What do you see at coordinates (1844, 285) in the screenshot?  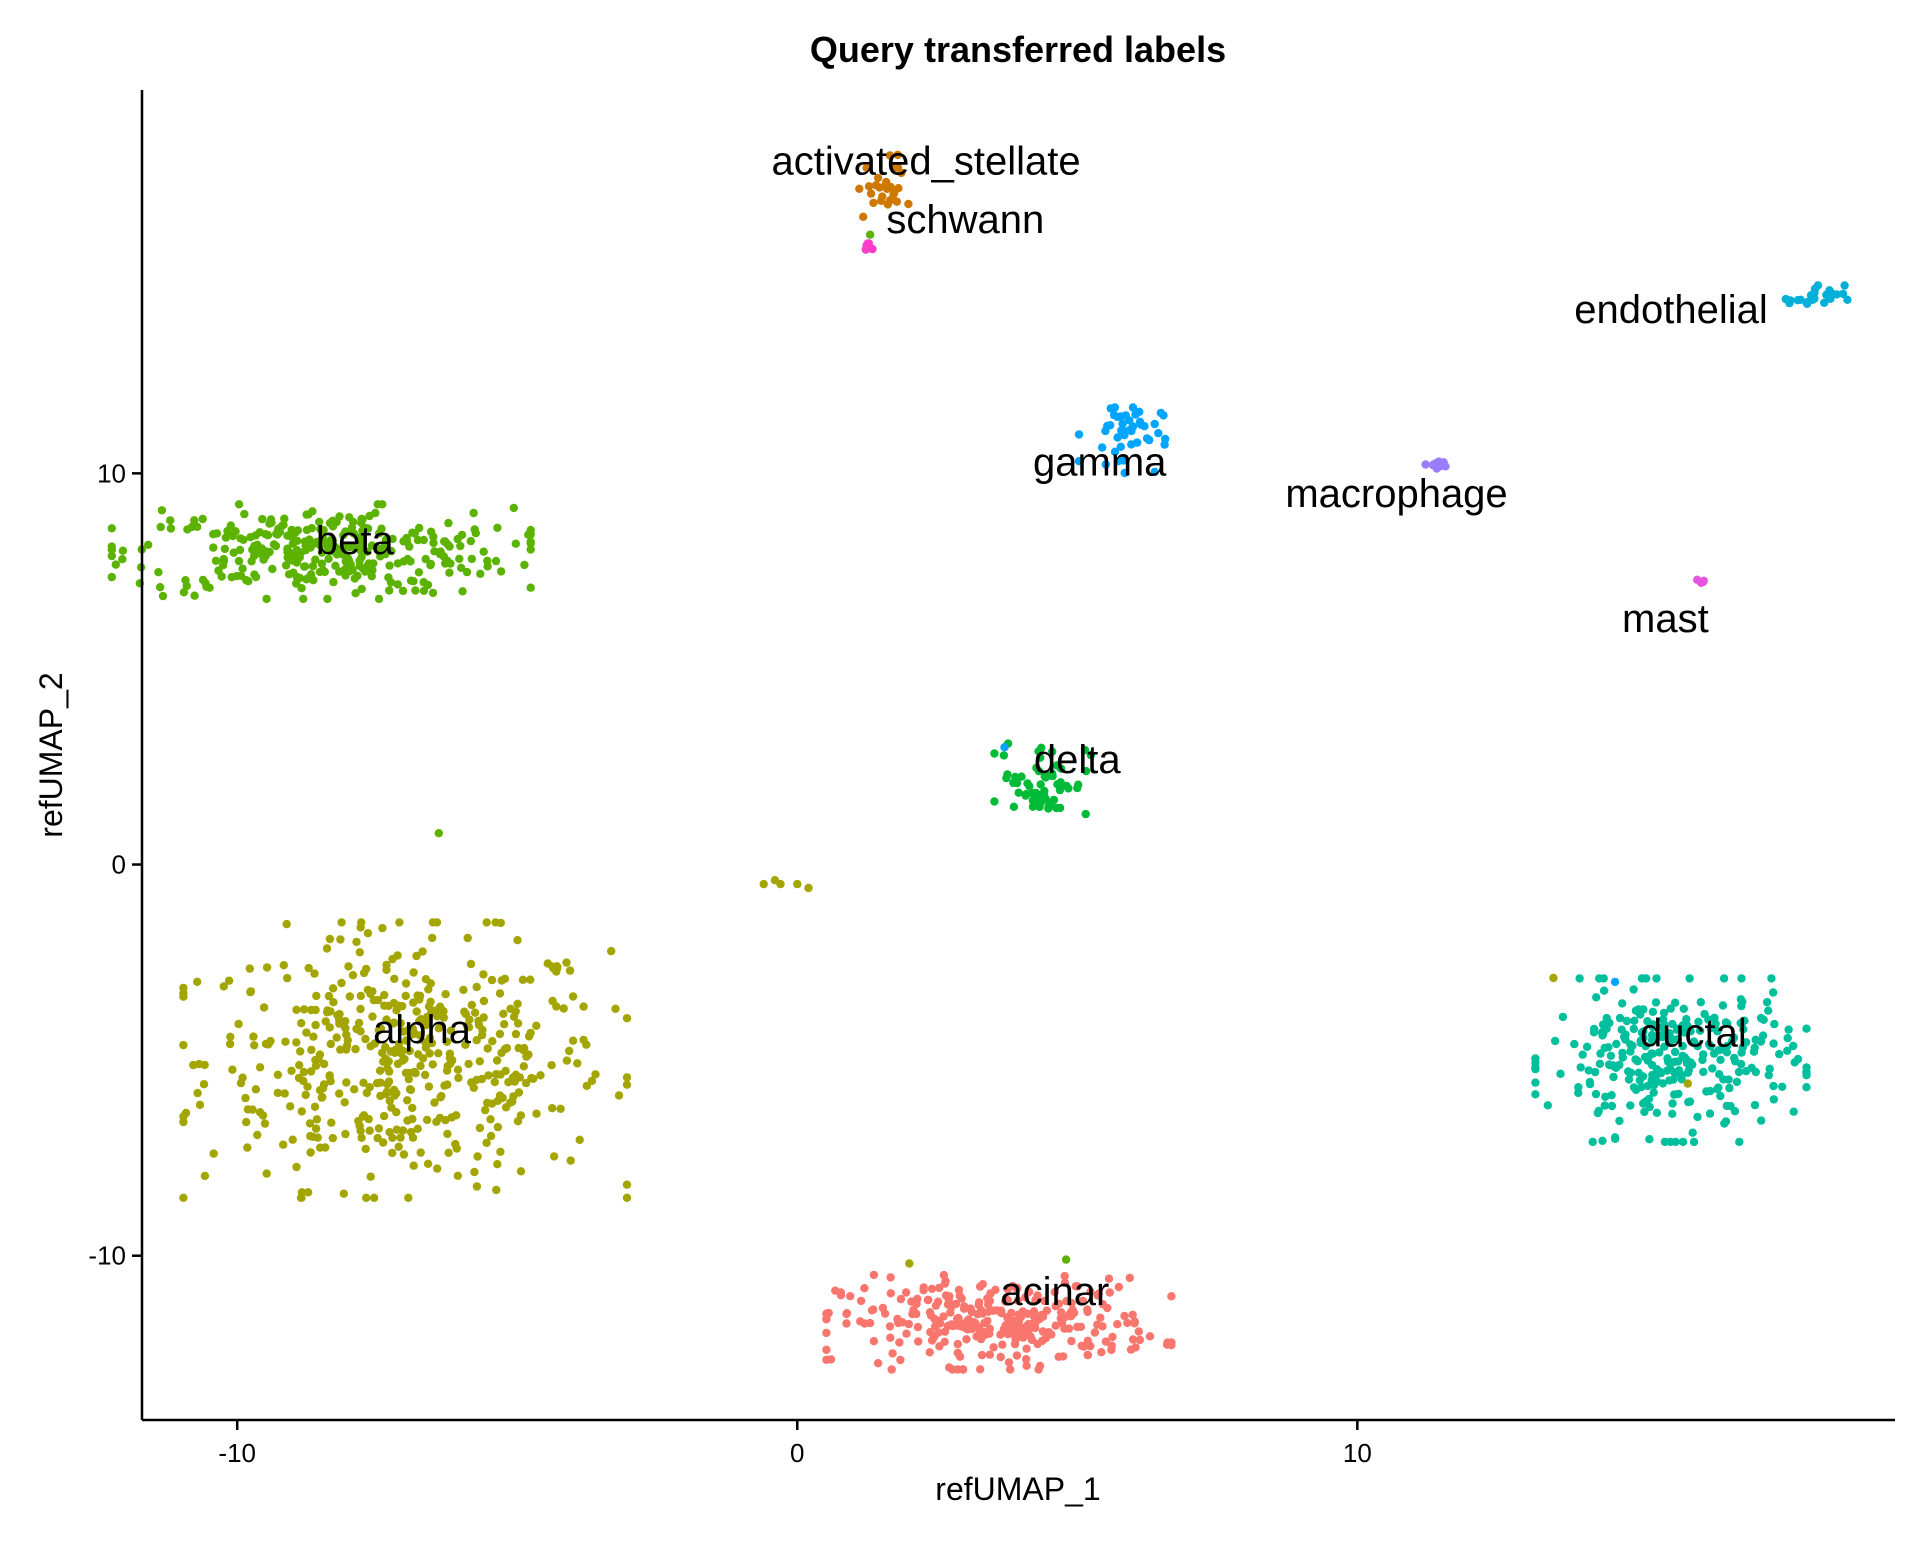 I see `point-endothelial` at bounding box center [1844, 285].